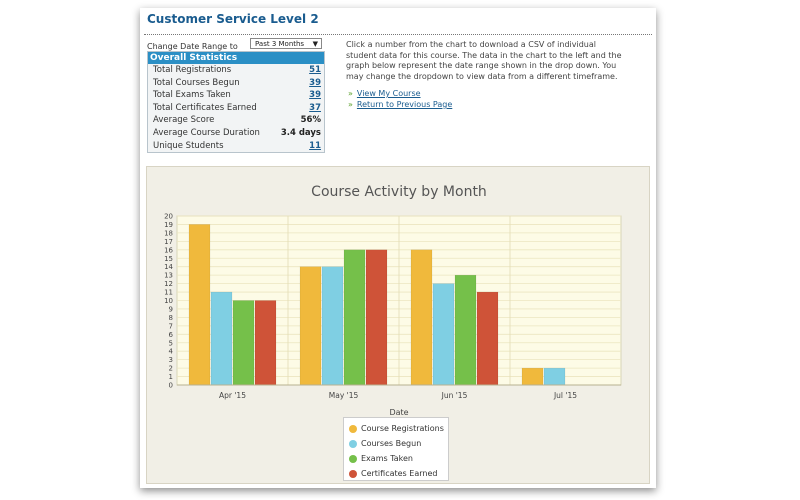 Image resolution: width=800 pixels, height=500 pixels. What do you see at coordinates (236, 146) in the screenshot?
I see `stat-row: Unique Students 11` at bounding box center [236, 146].